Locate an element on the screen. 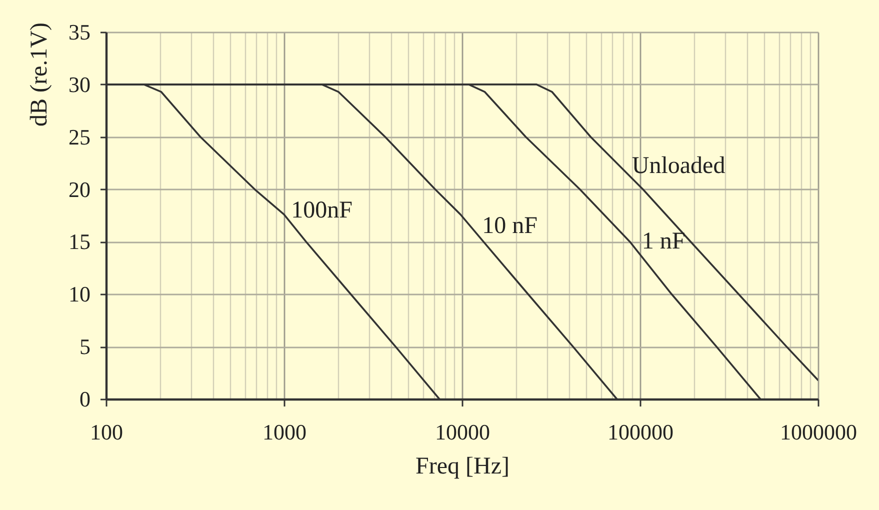 Image resolution: width=879 pixels, height=510 pixels. y-tick-label: 30 is located at coordinates (79, 84).